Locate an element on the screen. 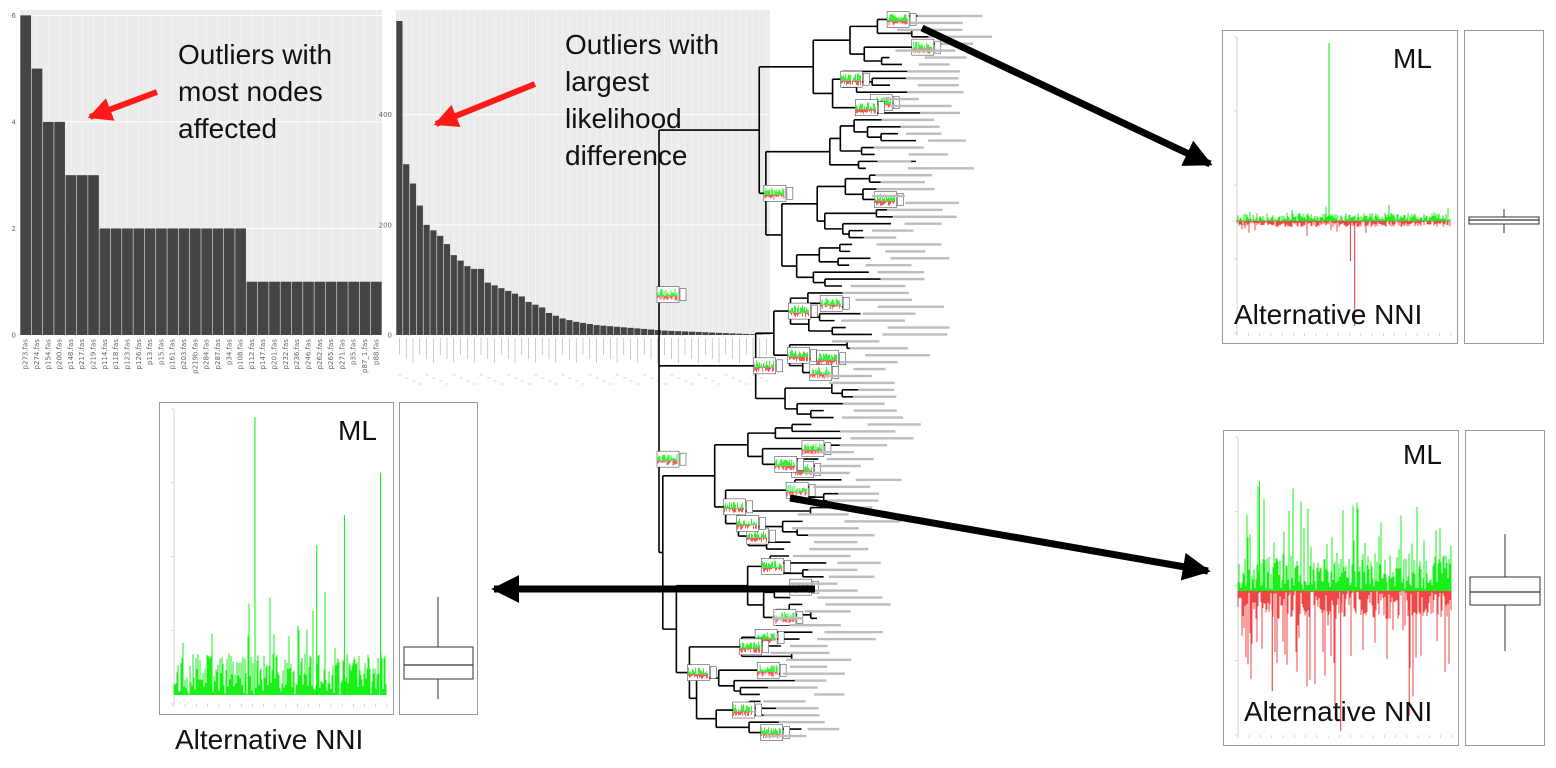  x-tick-label: p118.fas is located at coordinates (116, 354).